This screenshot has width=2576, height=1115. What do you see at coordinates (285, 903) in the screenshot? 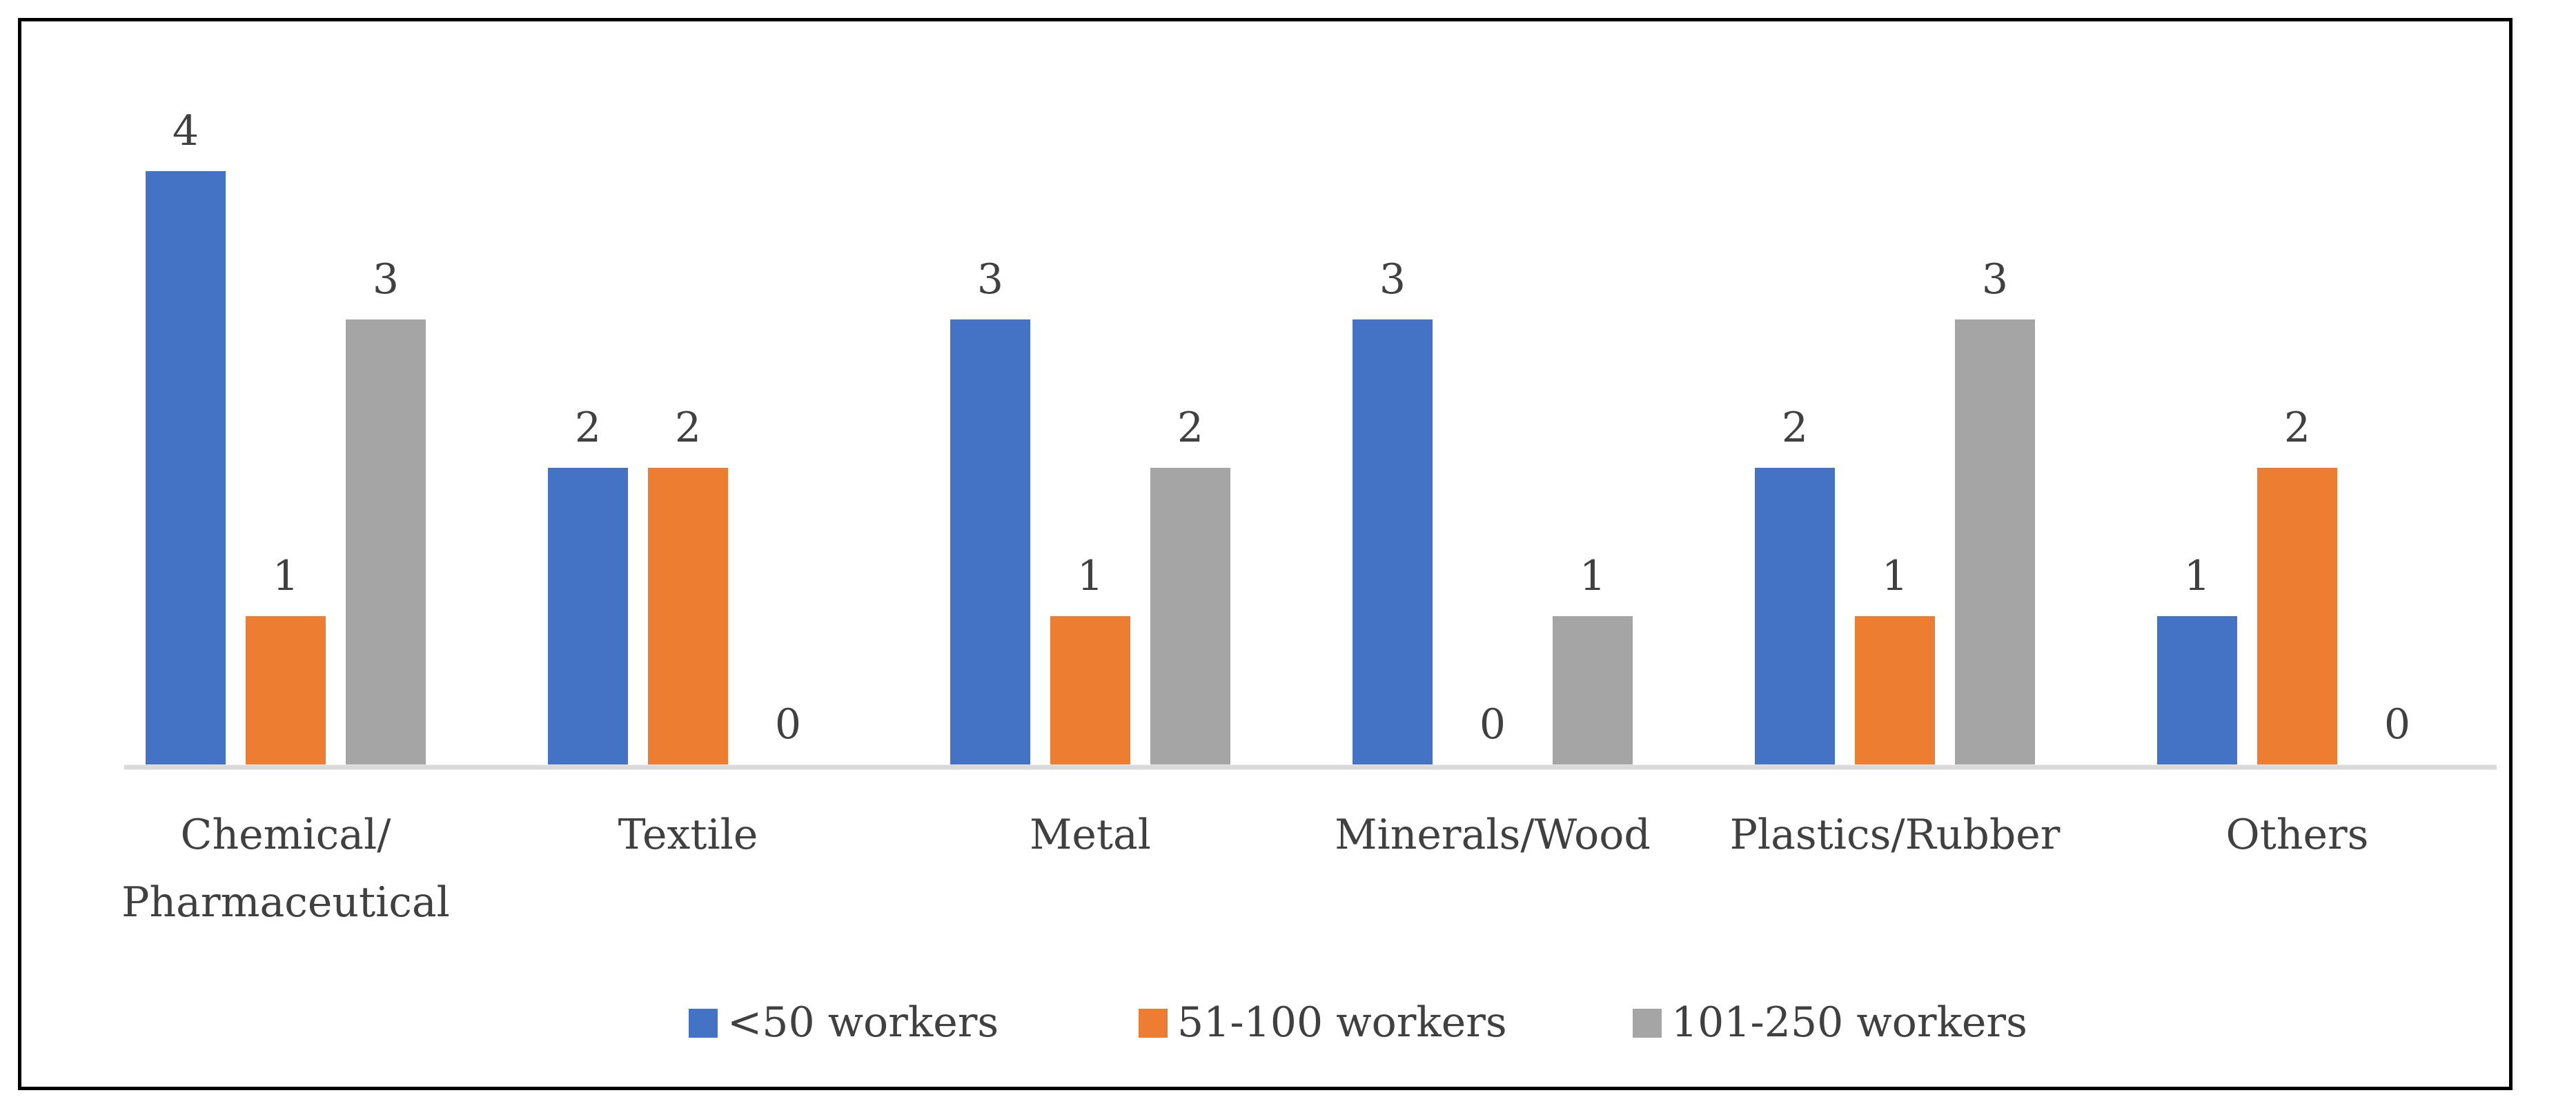
I see `x-tick-label: Pharmaceutical` at bounding box center [285, 903].